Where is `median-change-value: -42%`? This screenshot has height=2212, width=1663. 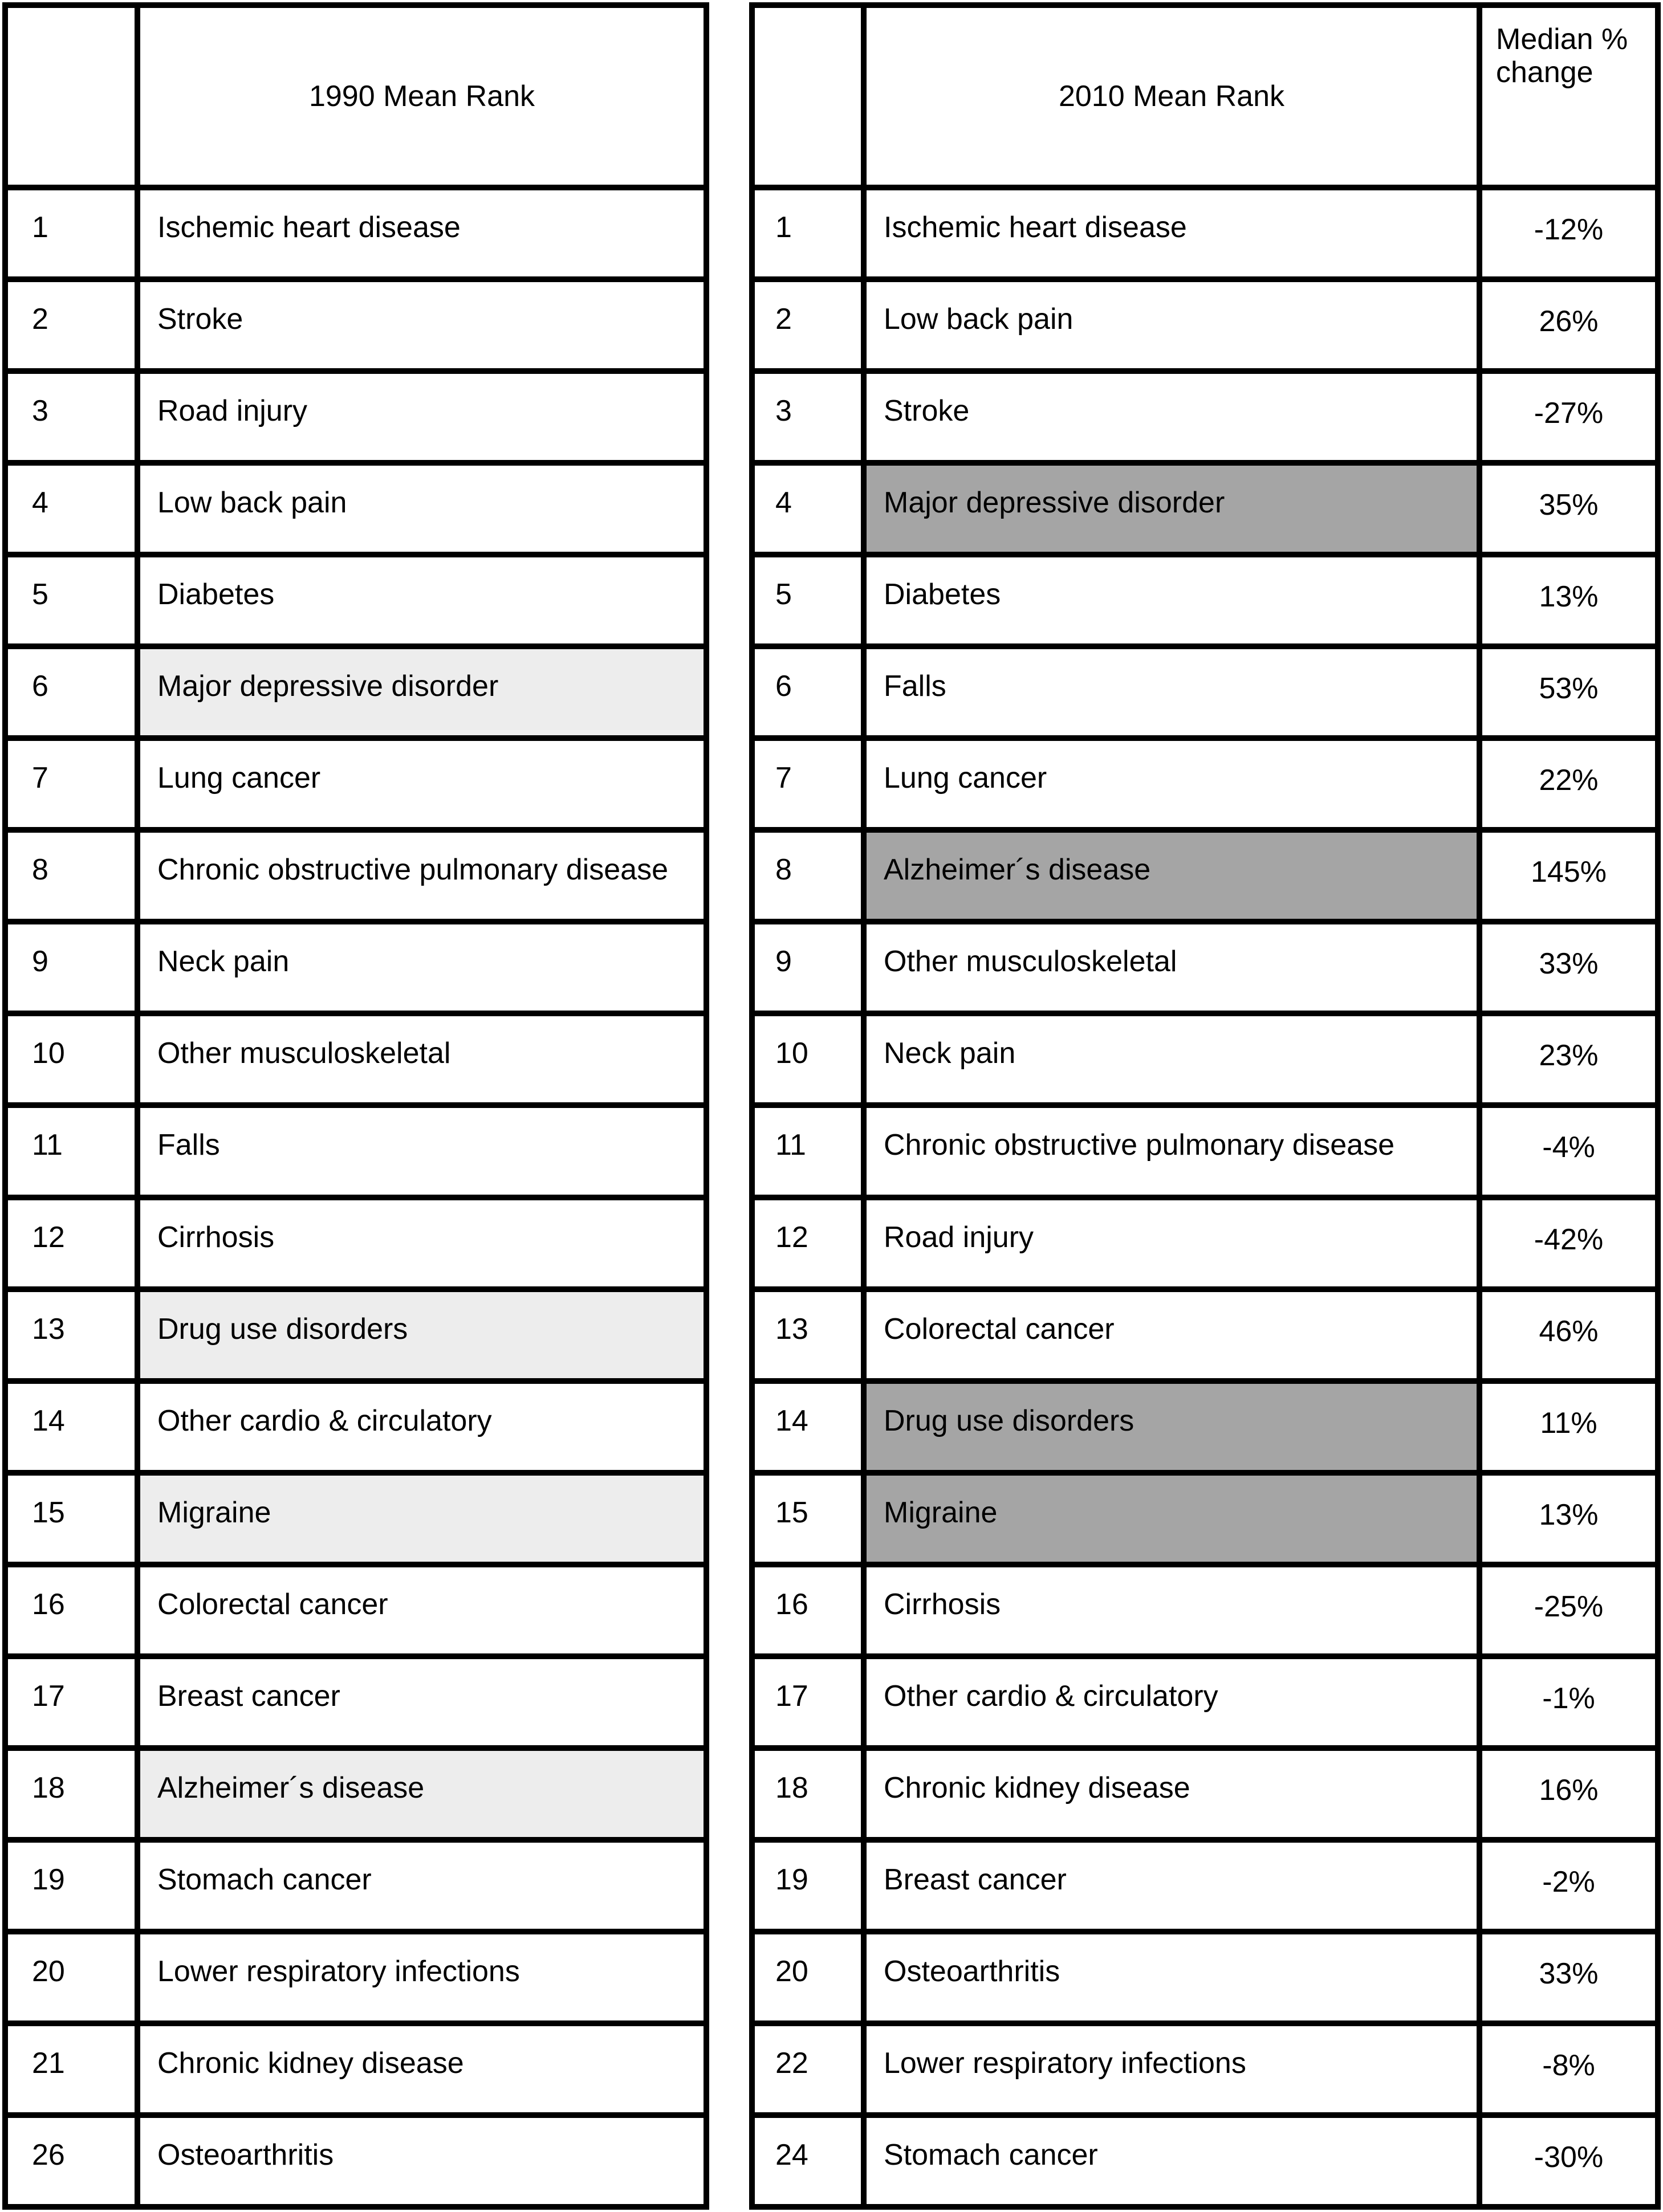 median-change-value: -42% is located at coordinates (1569, 1239).